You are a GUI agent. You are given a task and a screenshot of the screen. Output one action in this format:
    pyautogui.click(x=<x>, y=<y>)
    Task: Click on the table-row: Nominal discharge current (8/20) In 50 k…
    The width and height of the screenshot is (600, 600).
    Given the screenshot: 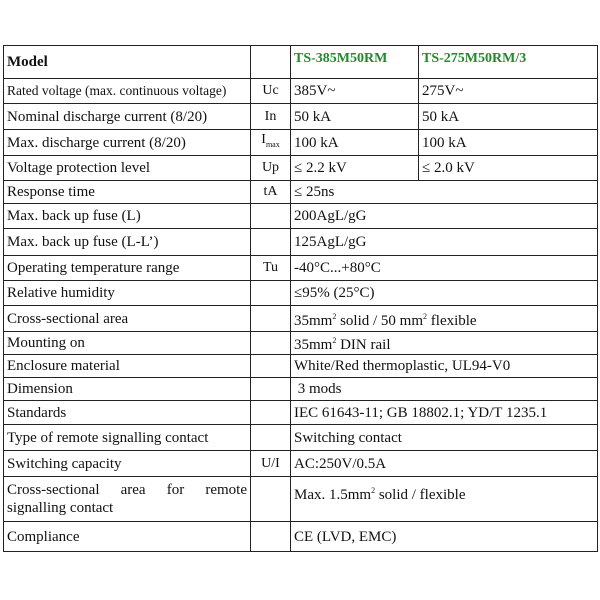 What is the action you would take?
    pyautogui.click(x=300, y=116)
    